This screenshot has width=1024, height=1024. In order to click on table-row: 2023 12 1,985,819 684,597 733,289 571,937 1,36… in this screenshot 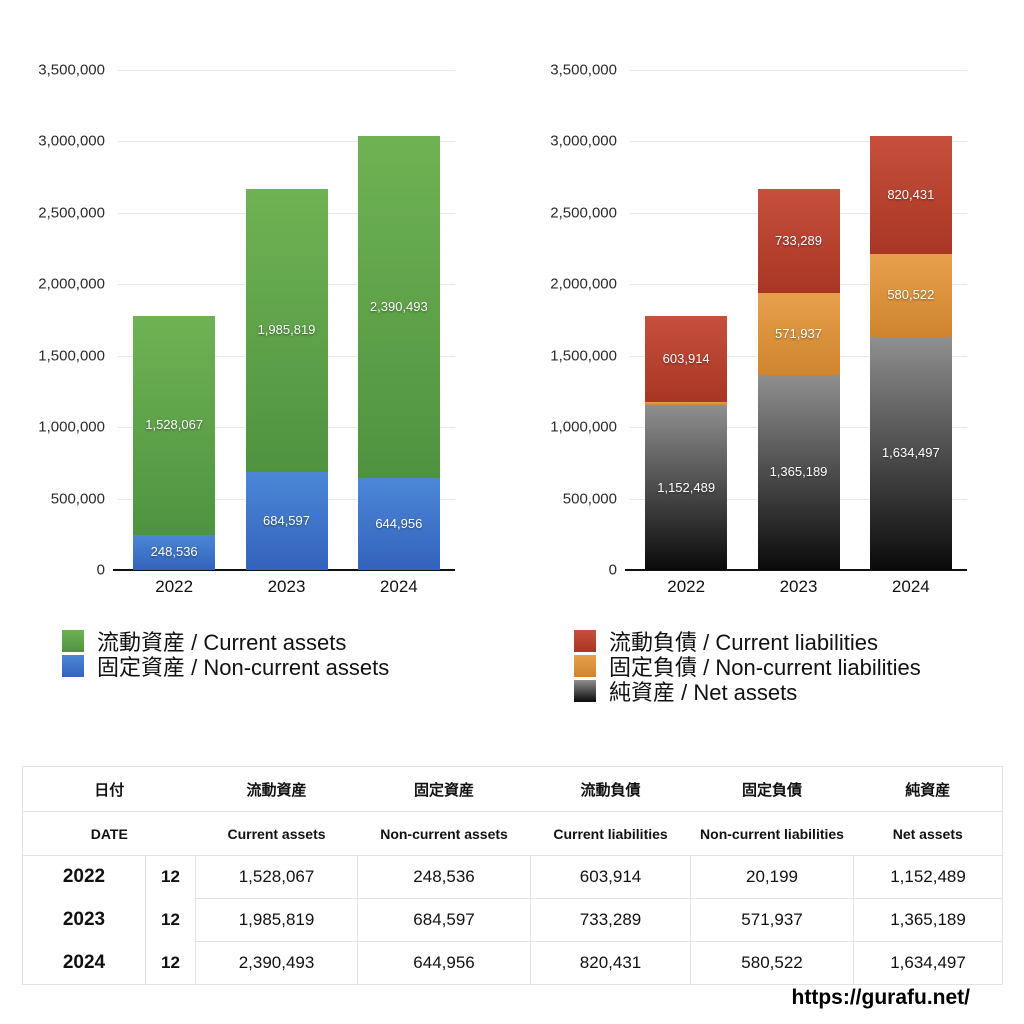, I will do `click(513, 920)`.